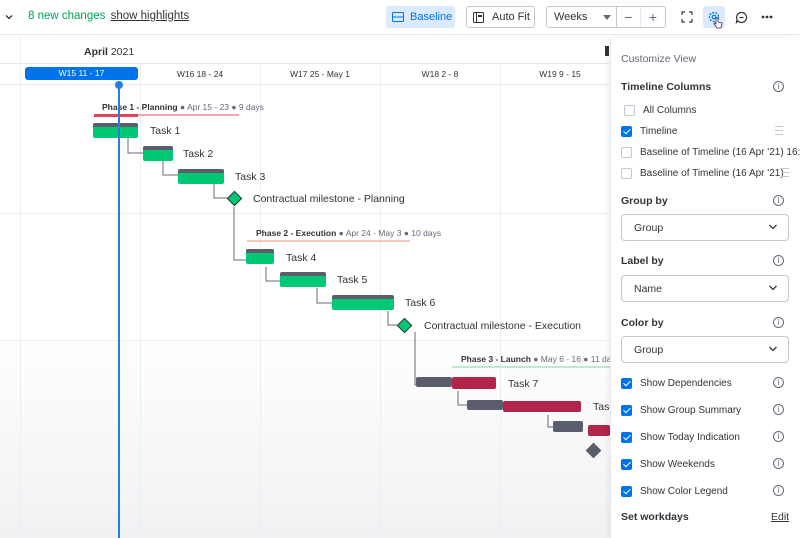 The width and height of the screenshot is (800, 538). Describe the element at coordinates (629, 17) in the screenshot. I see `zoom-out-button: −` at that location.